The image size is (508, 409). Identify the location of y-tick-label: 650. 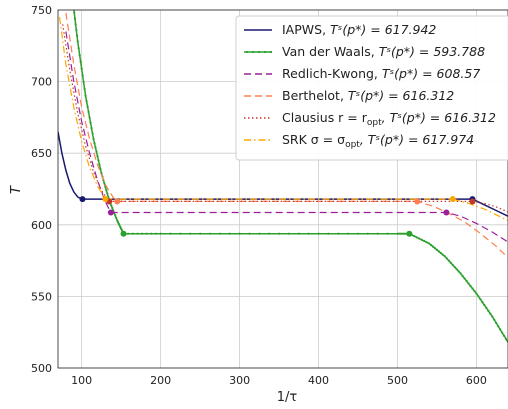
(41, 153).